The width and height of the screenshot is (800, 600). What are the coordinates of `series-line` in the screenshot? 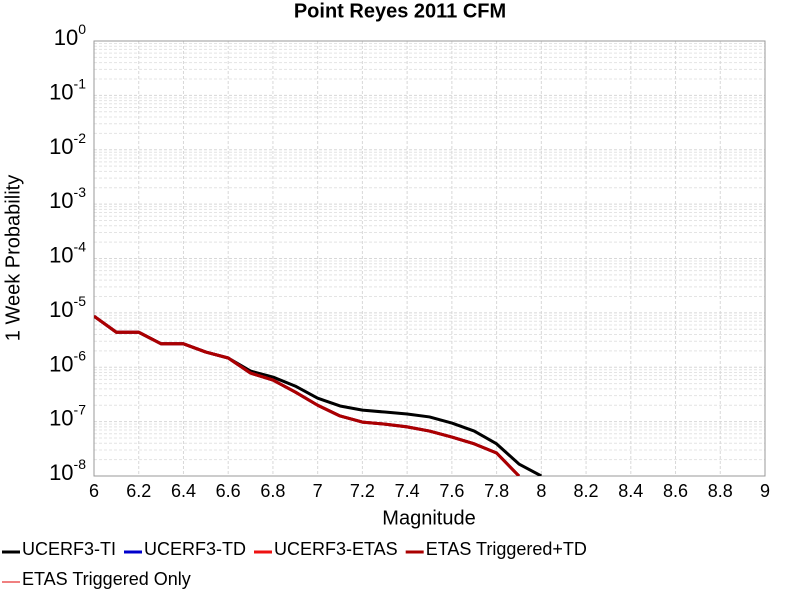 It's located at (307, 395).